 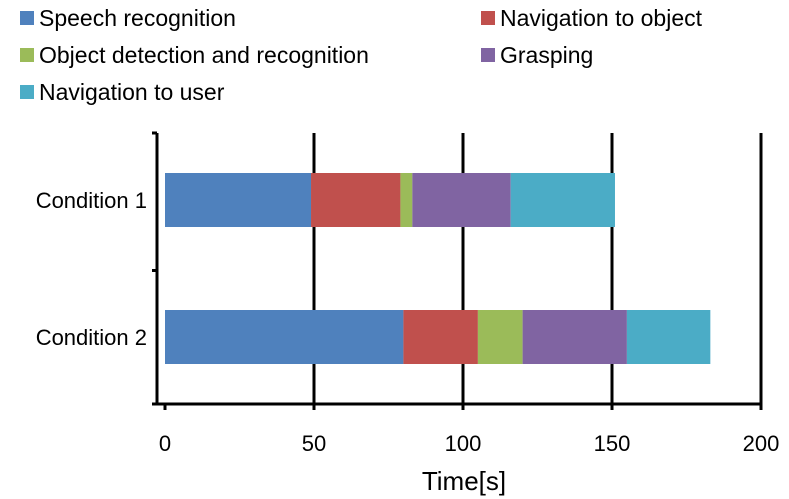 I want to click on x-tick-label-200: 200, so click(x=761, y=443).